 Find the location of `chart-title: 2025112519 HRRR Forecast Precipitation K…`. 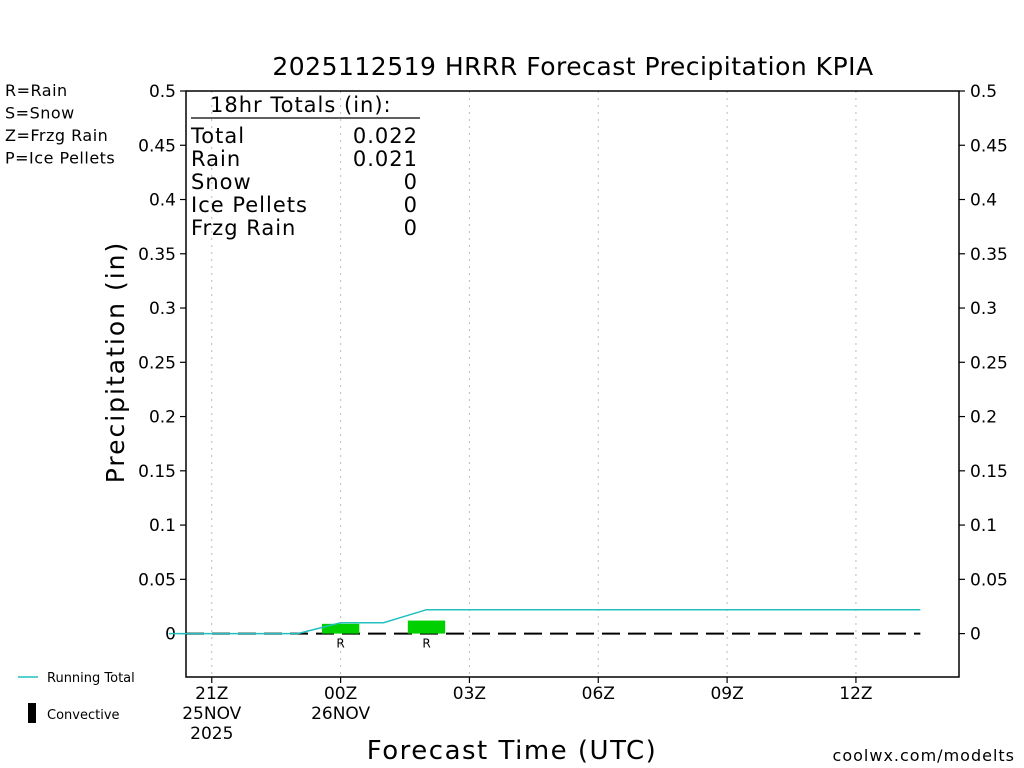

chart-title: 2025112519 HRRR Forecast Precipitation K… is located at coordinates (572, 66).